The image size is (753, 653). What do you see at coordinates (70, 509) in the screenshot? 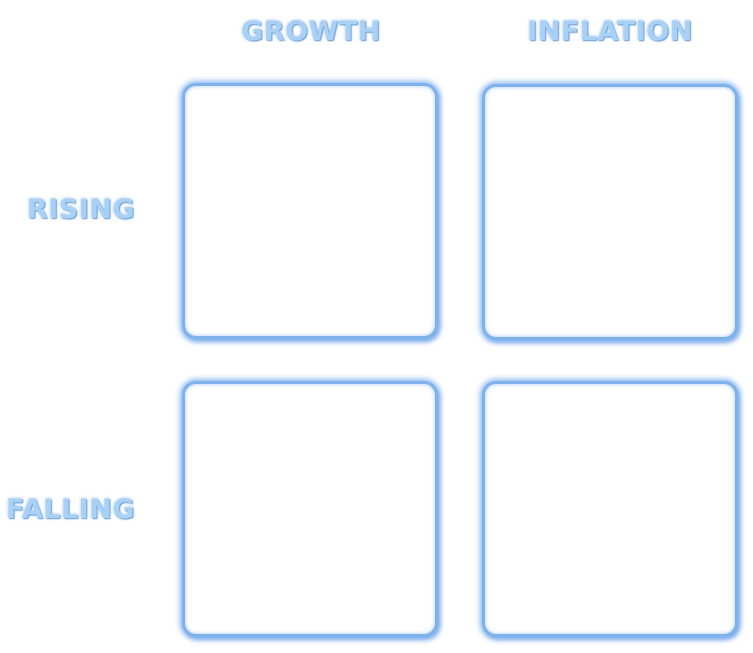
I see `row-header: FALLING` at bounding box center [70, 509].